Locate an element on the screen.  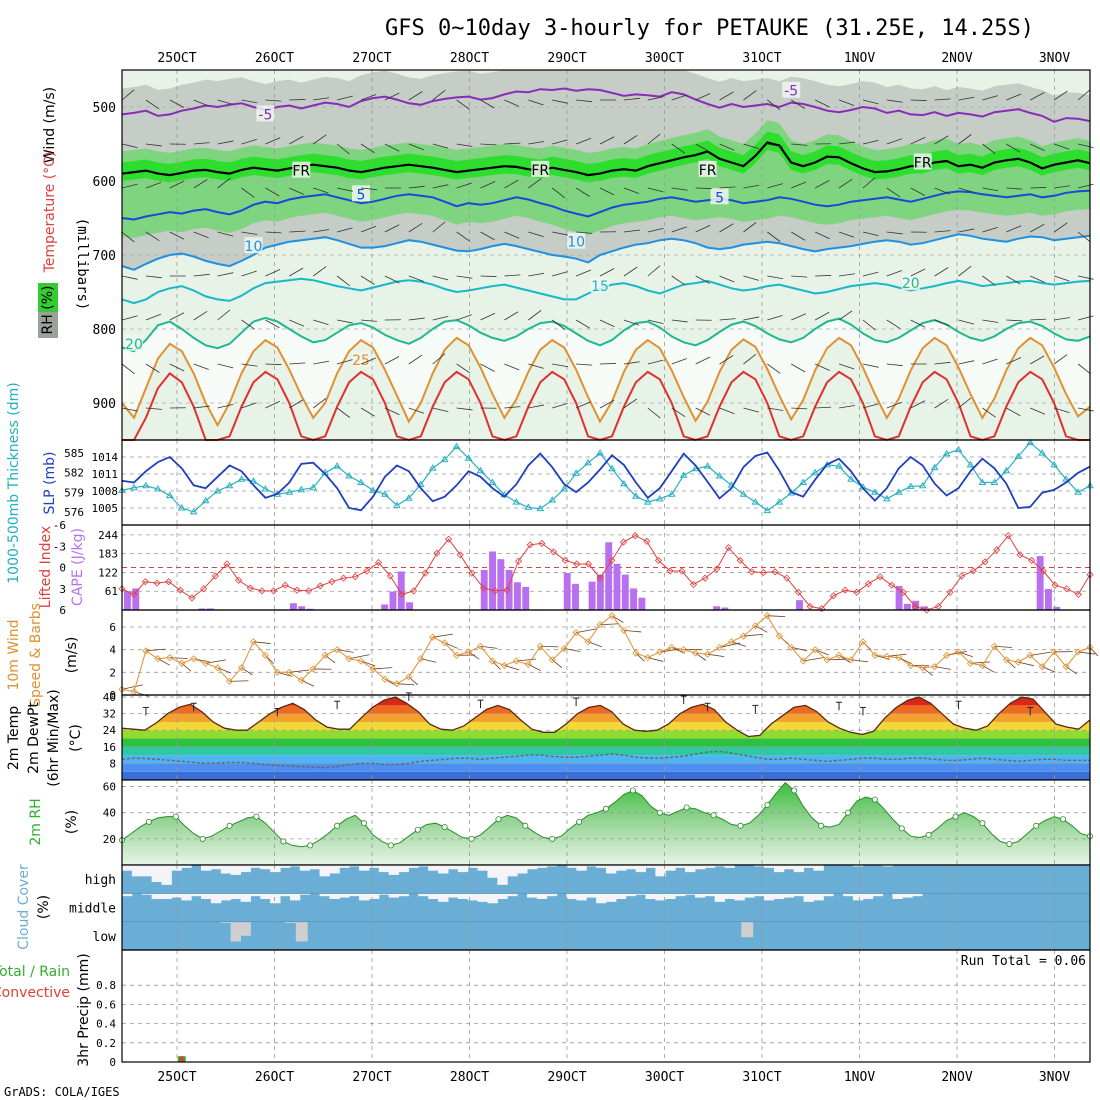
temp-band is located at coordinates (606, 775).